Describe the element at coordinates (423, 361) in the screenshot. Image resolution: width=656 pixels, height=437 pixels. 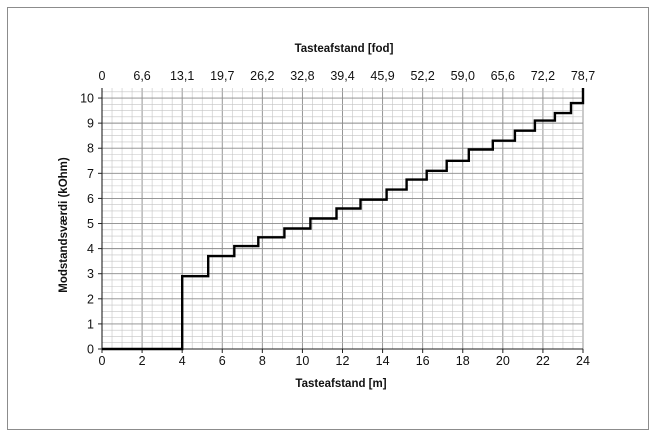
I see `x-tick-label: 16` at that location.